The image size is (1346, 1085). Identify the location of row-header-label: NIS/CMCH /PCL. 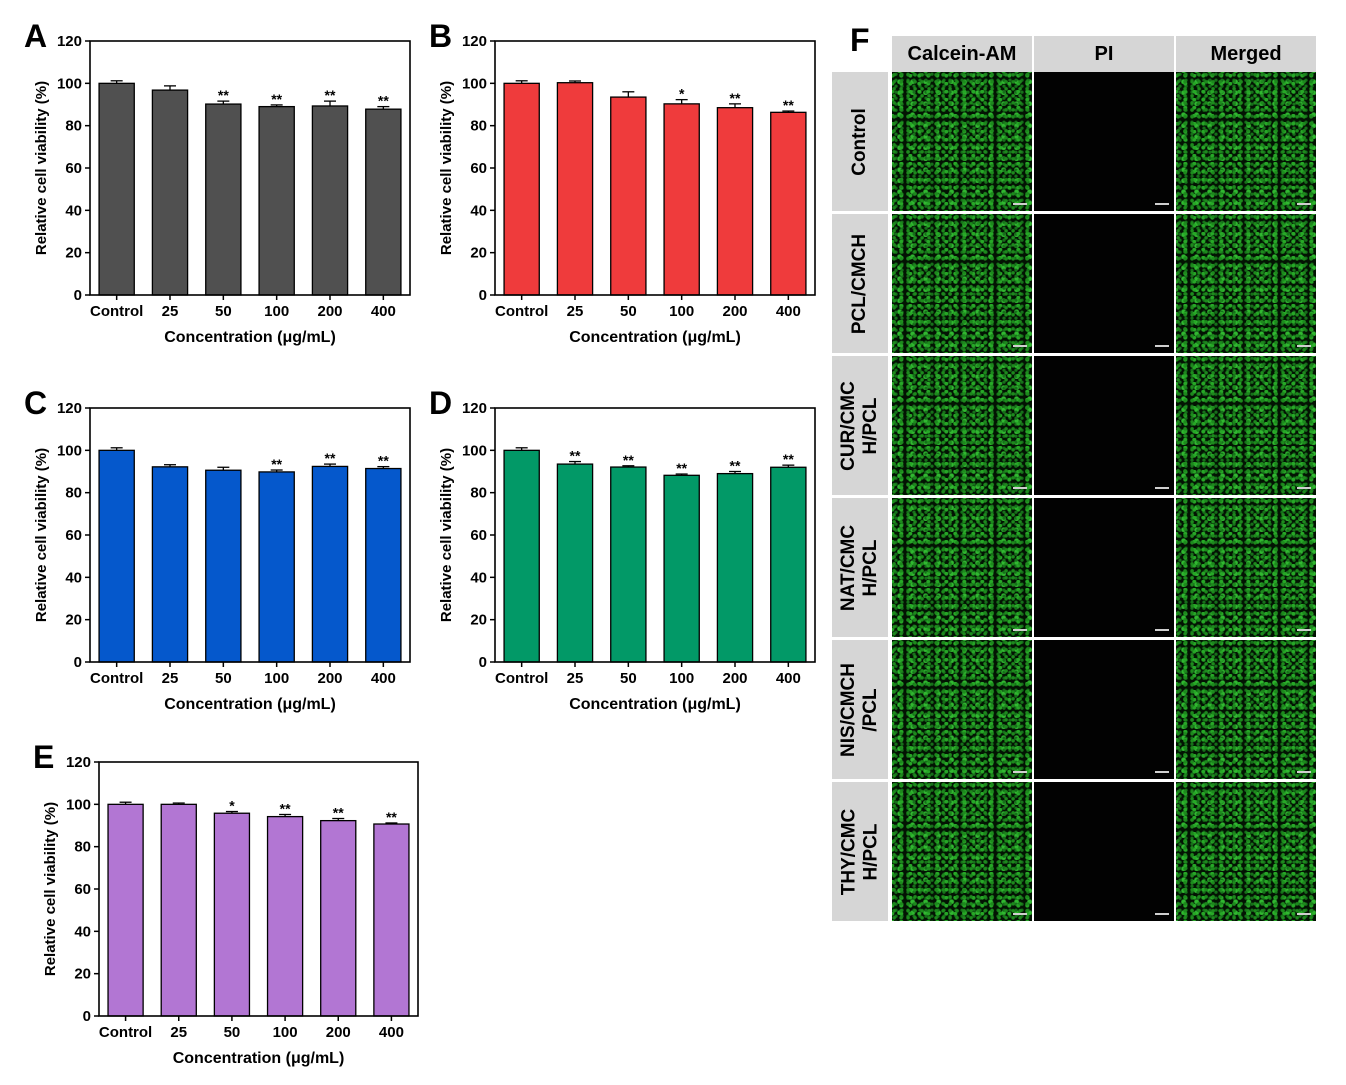
(860, 709).